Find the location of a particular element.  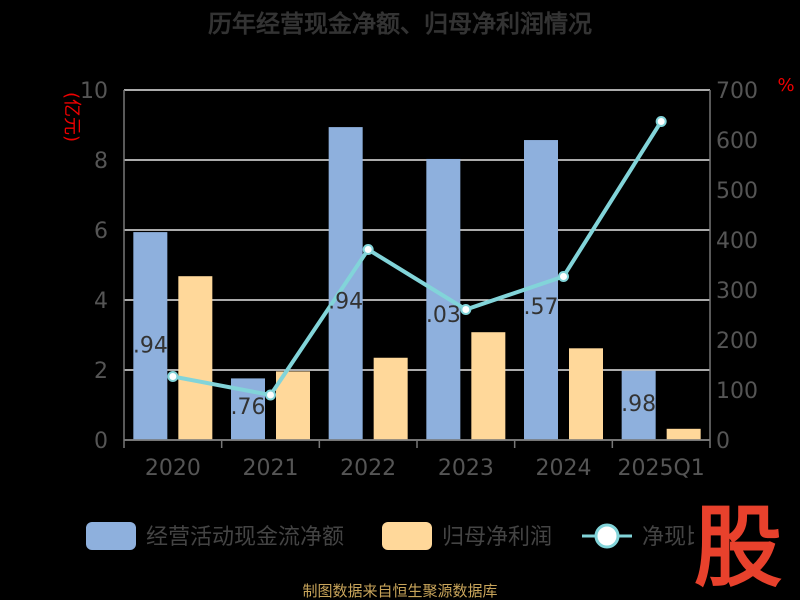

right-tick-label: 100 is located at coordinates (737, 391).